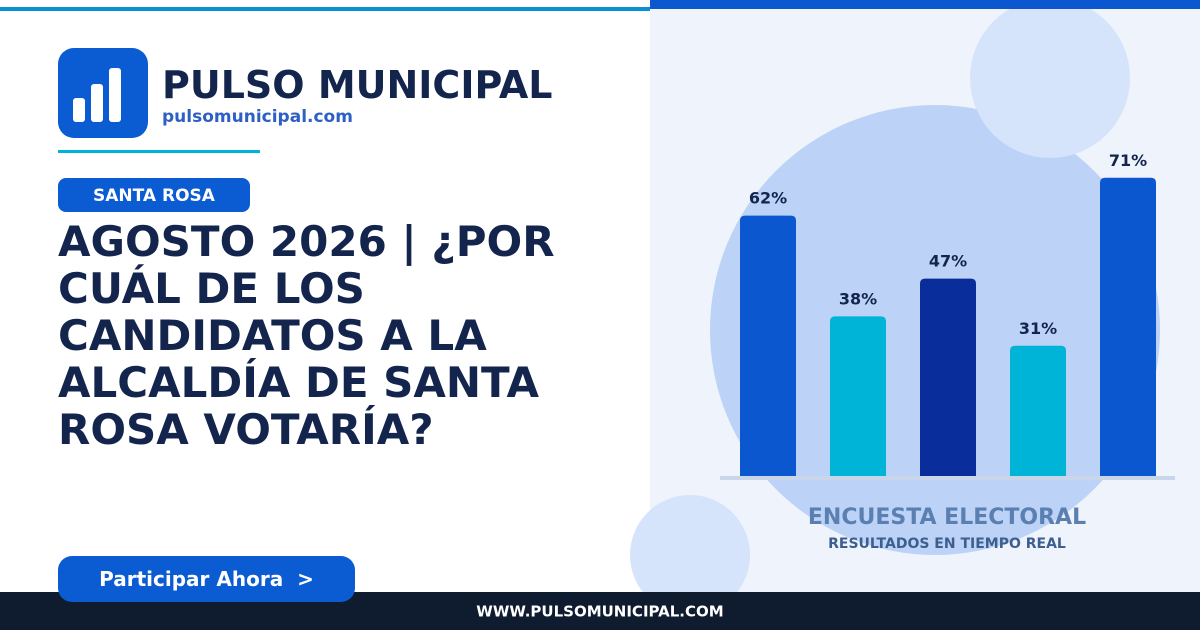 The height and width of the screenshot is (630, 1200). What do you see at coordinates (1038, 328) in the screenshot?
I see `value-label: 31%` at bounding box center [1038, 328].